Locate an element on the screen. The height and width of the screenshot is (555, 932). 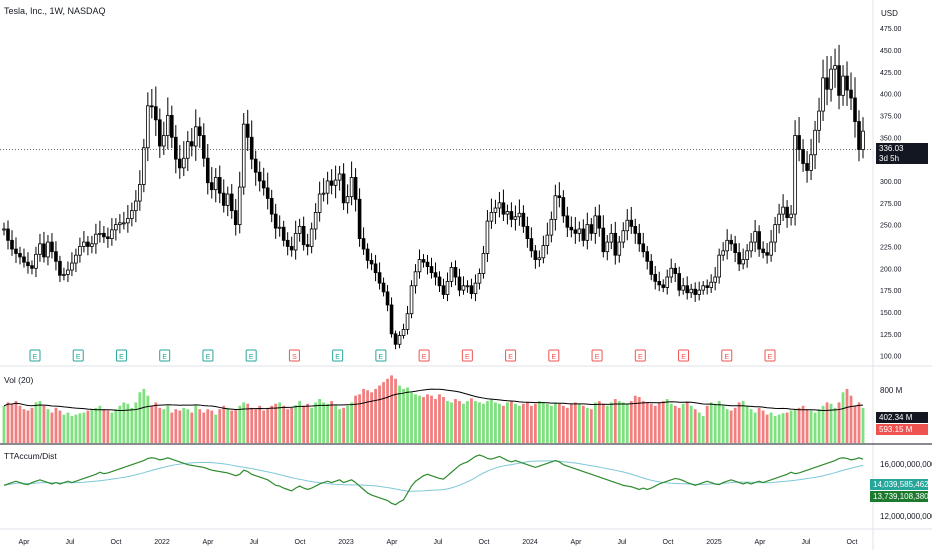
time-axis-label: 2024 is located at coordinates (530, 542).